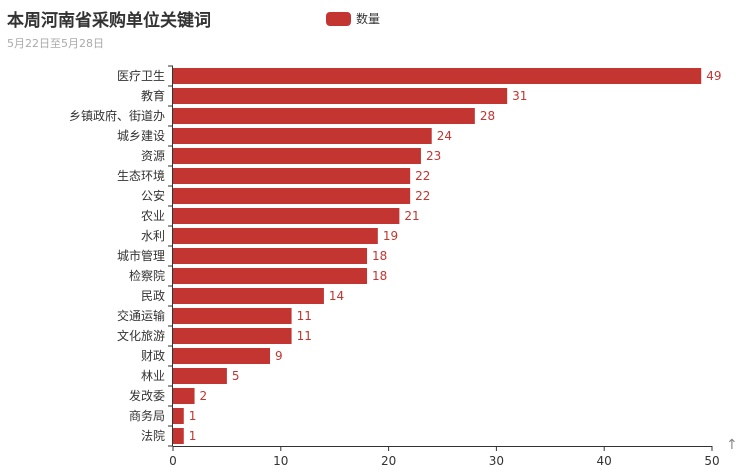 The height and width of the screenshot is (474, 753). Describe the element at coordinates (280, 461) in the screenshot. I see `x-tick-label: 10` at that location.